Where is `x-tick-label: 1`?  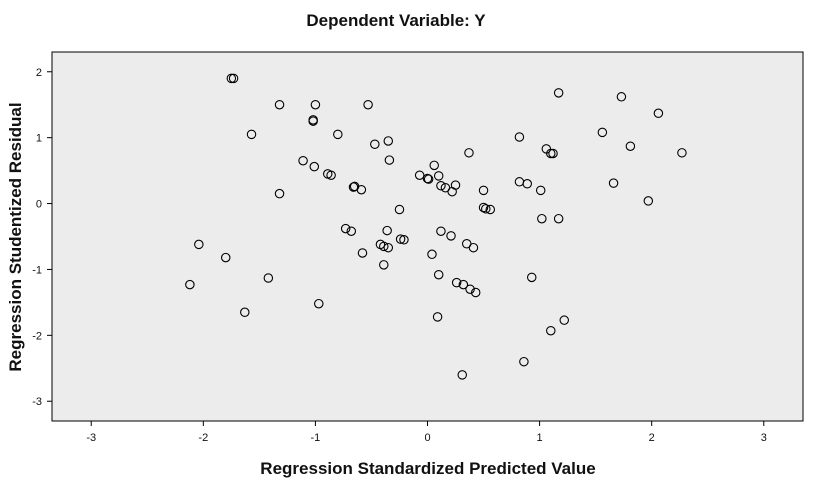 x-tick-label: 1 is located at coordinates (540, 438).